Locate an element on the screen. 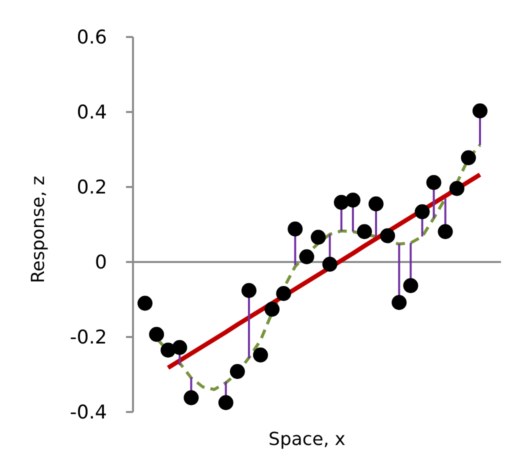 The width and height of the screenshot is (515, 475). y-axis-title: Response, z is located at coordinates (38, 230).